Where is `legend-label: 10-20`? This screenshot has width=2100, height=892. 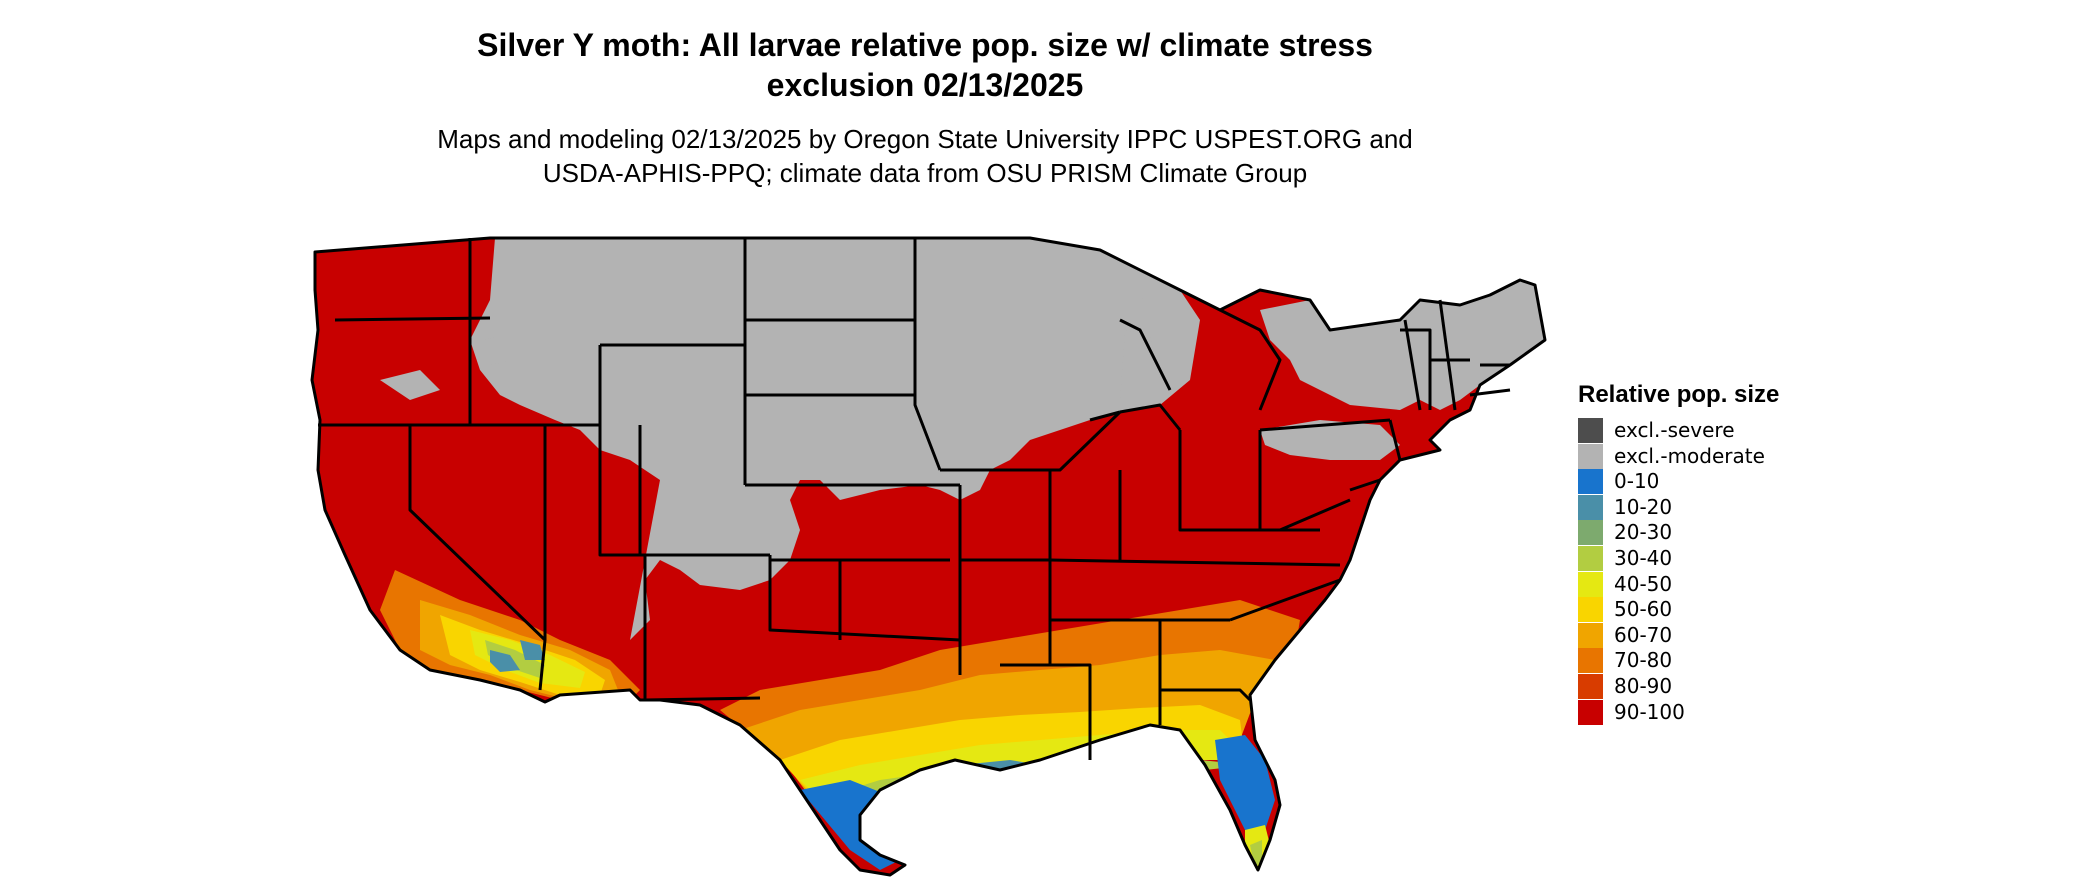
legend-label: 10-20 is located at coordinates (1643, 506).